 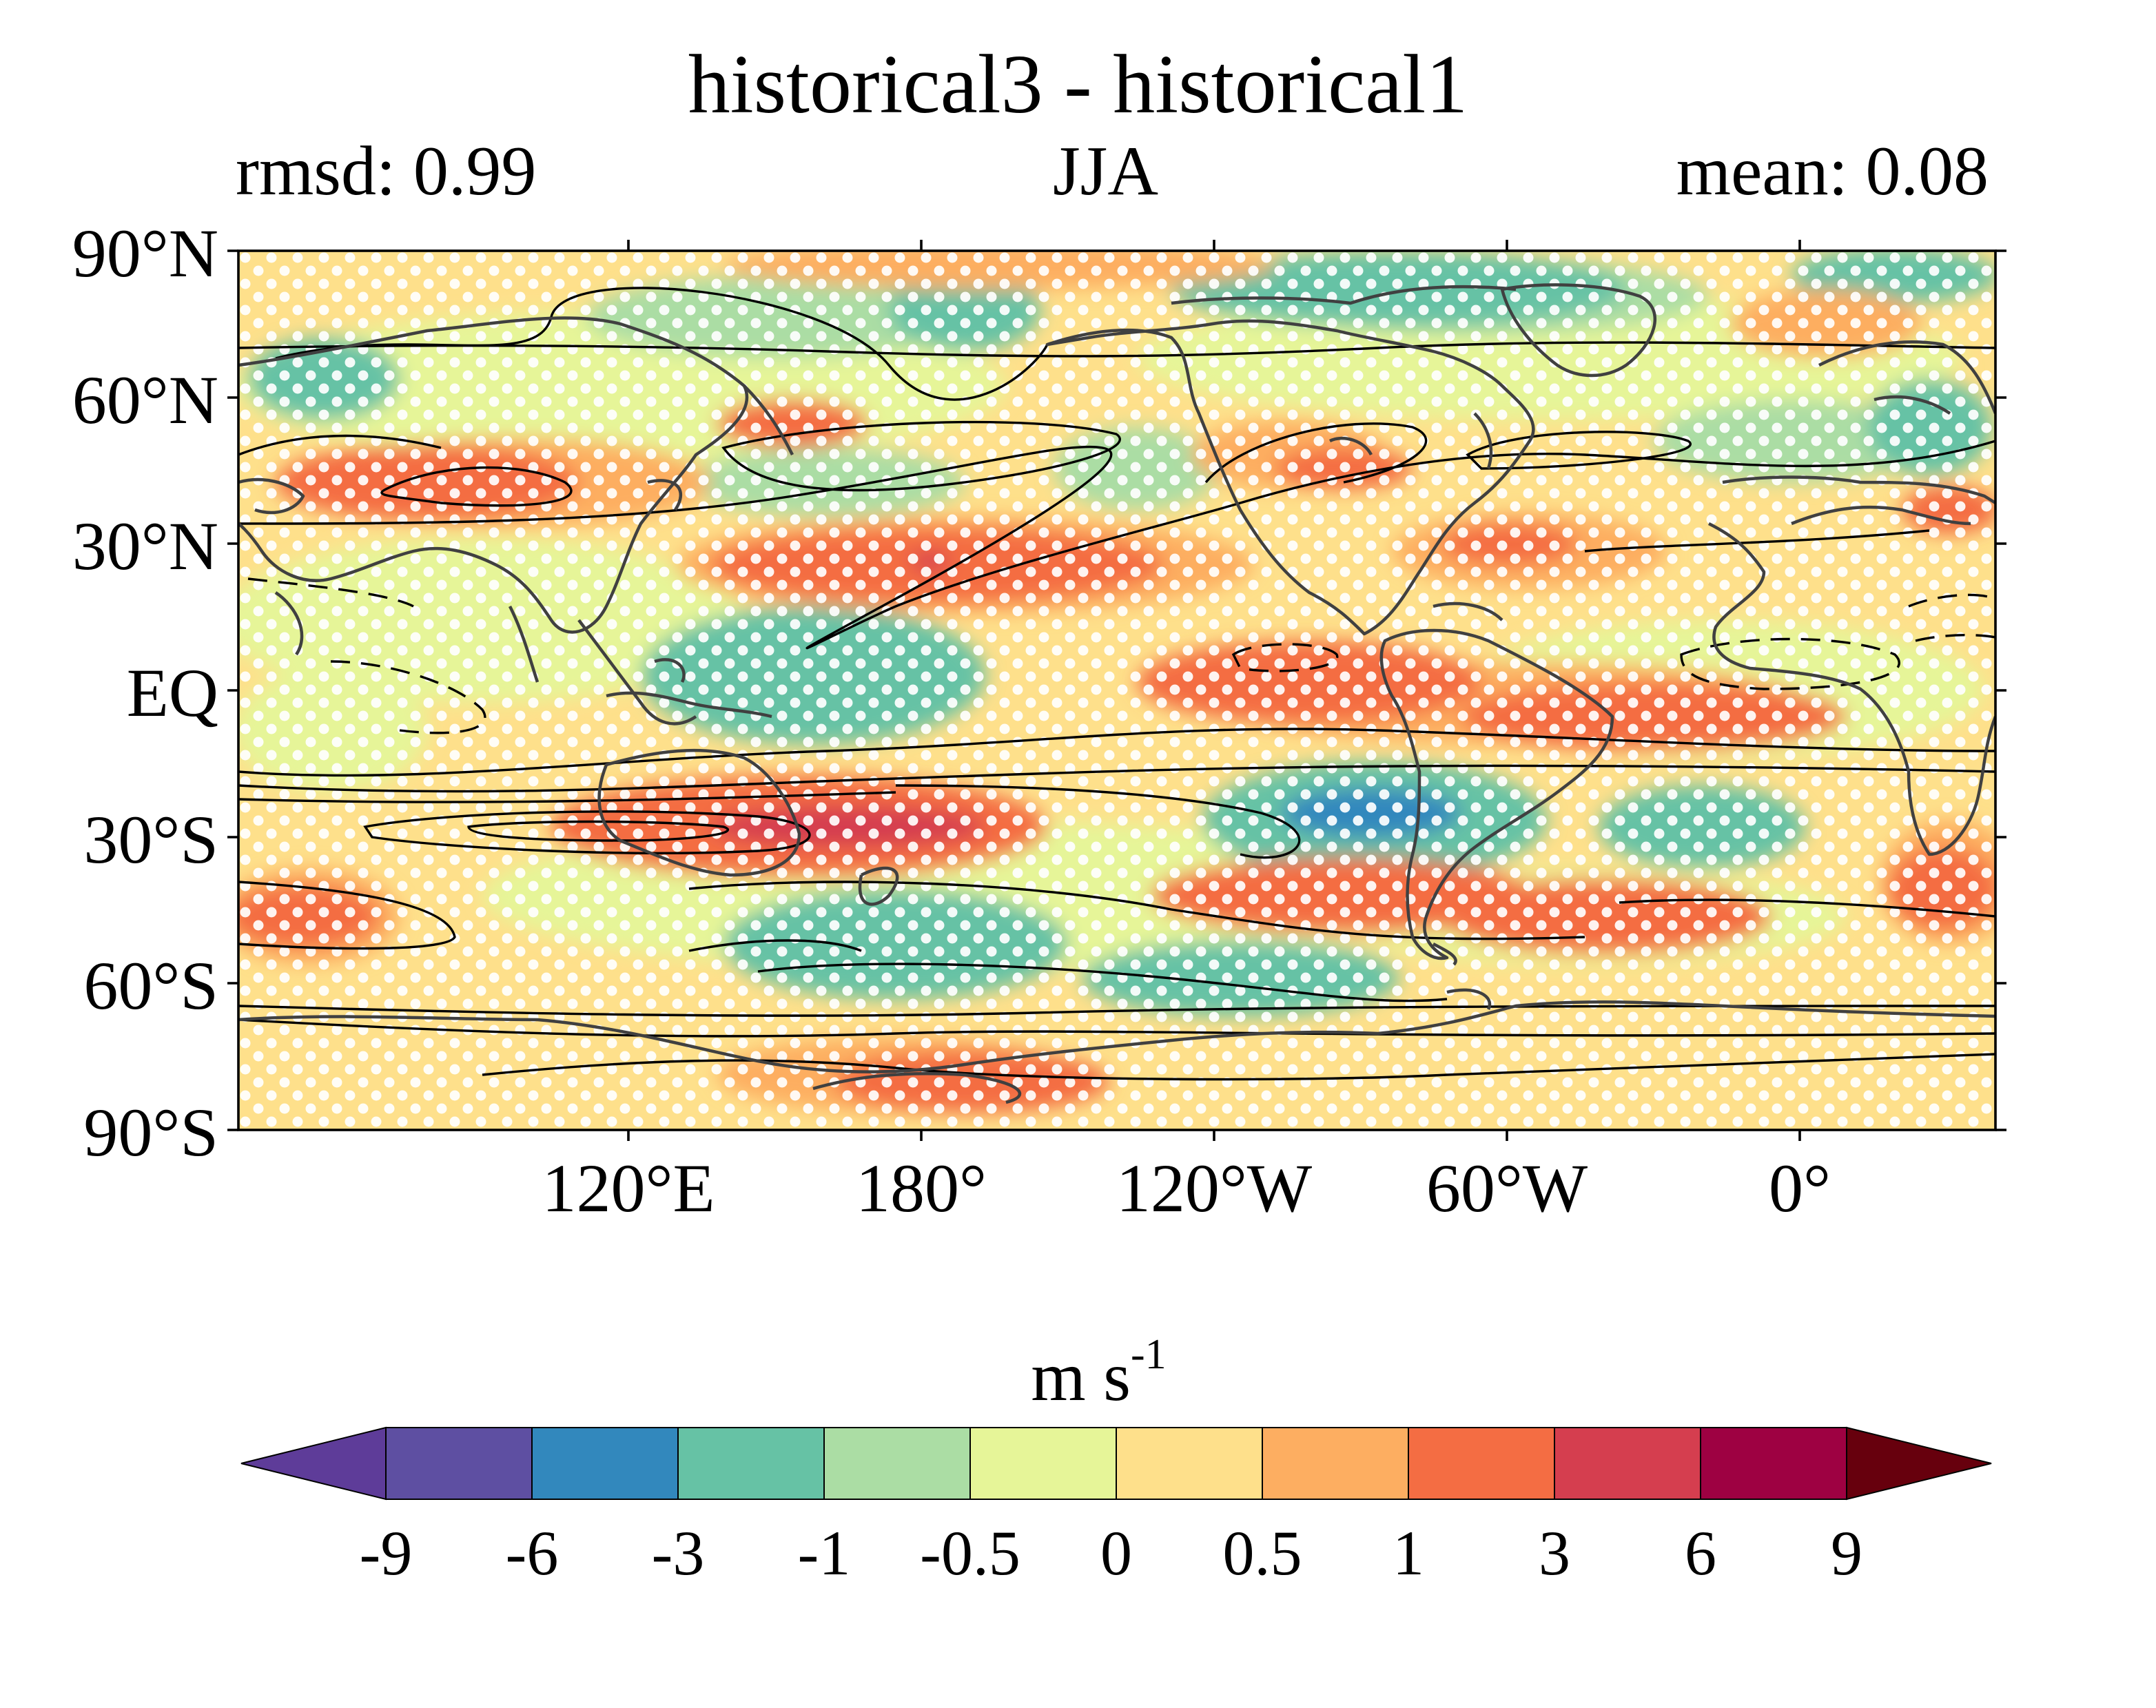 What do you see at coordinates (386, 171) in the screenshot?
I see `rmsd-label: rmsd: 0.99` at bounding box center [386, 171].